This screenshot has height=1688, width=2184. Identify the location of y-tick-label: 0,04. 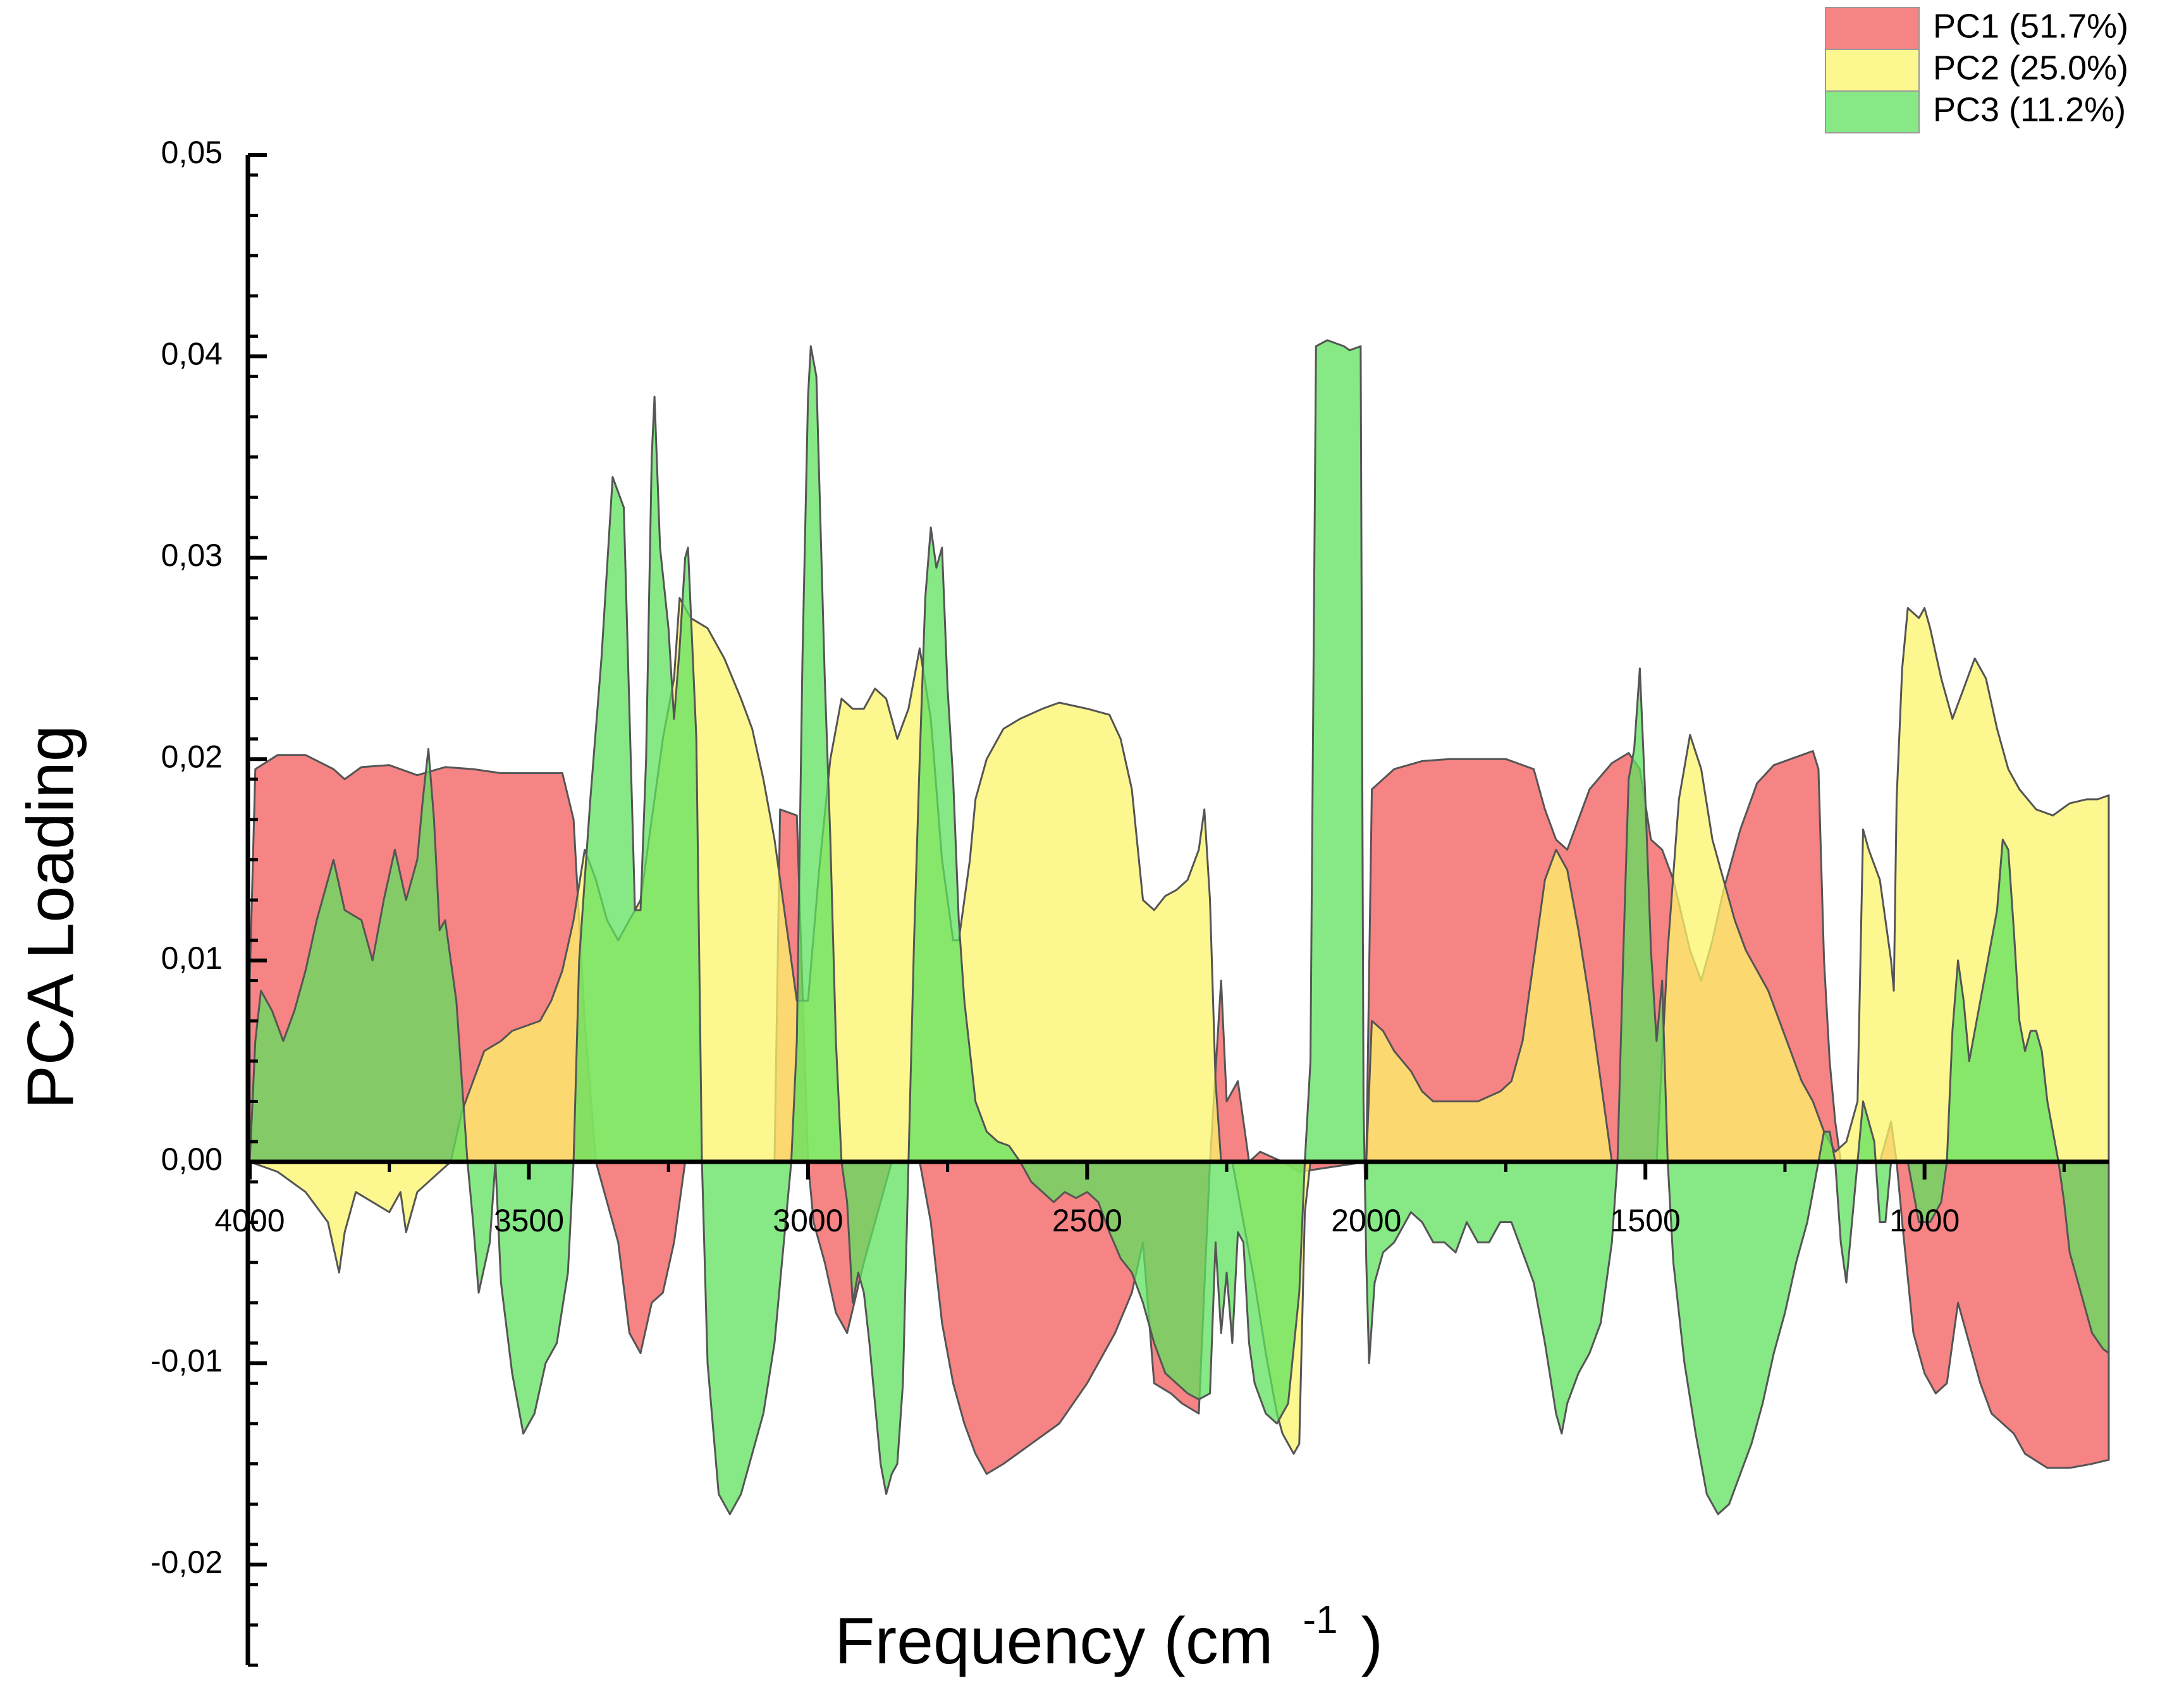
(192, 354).